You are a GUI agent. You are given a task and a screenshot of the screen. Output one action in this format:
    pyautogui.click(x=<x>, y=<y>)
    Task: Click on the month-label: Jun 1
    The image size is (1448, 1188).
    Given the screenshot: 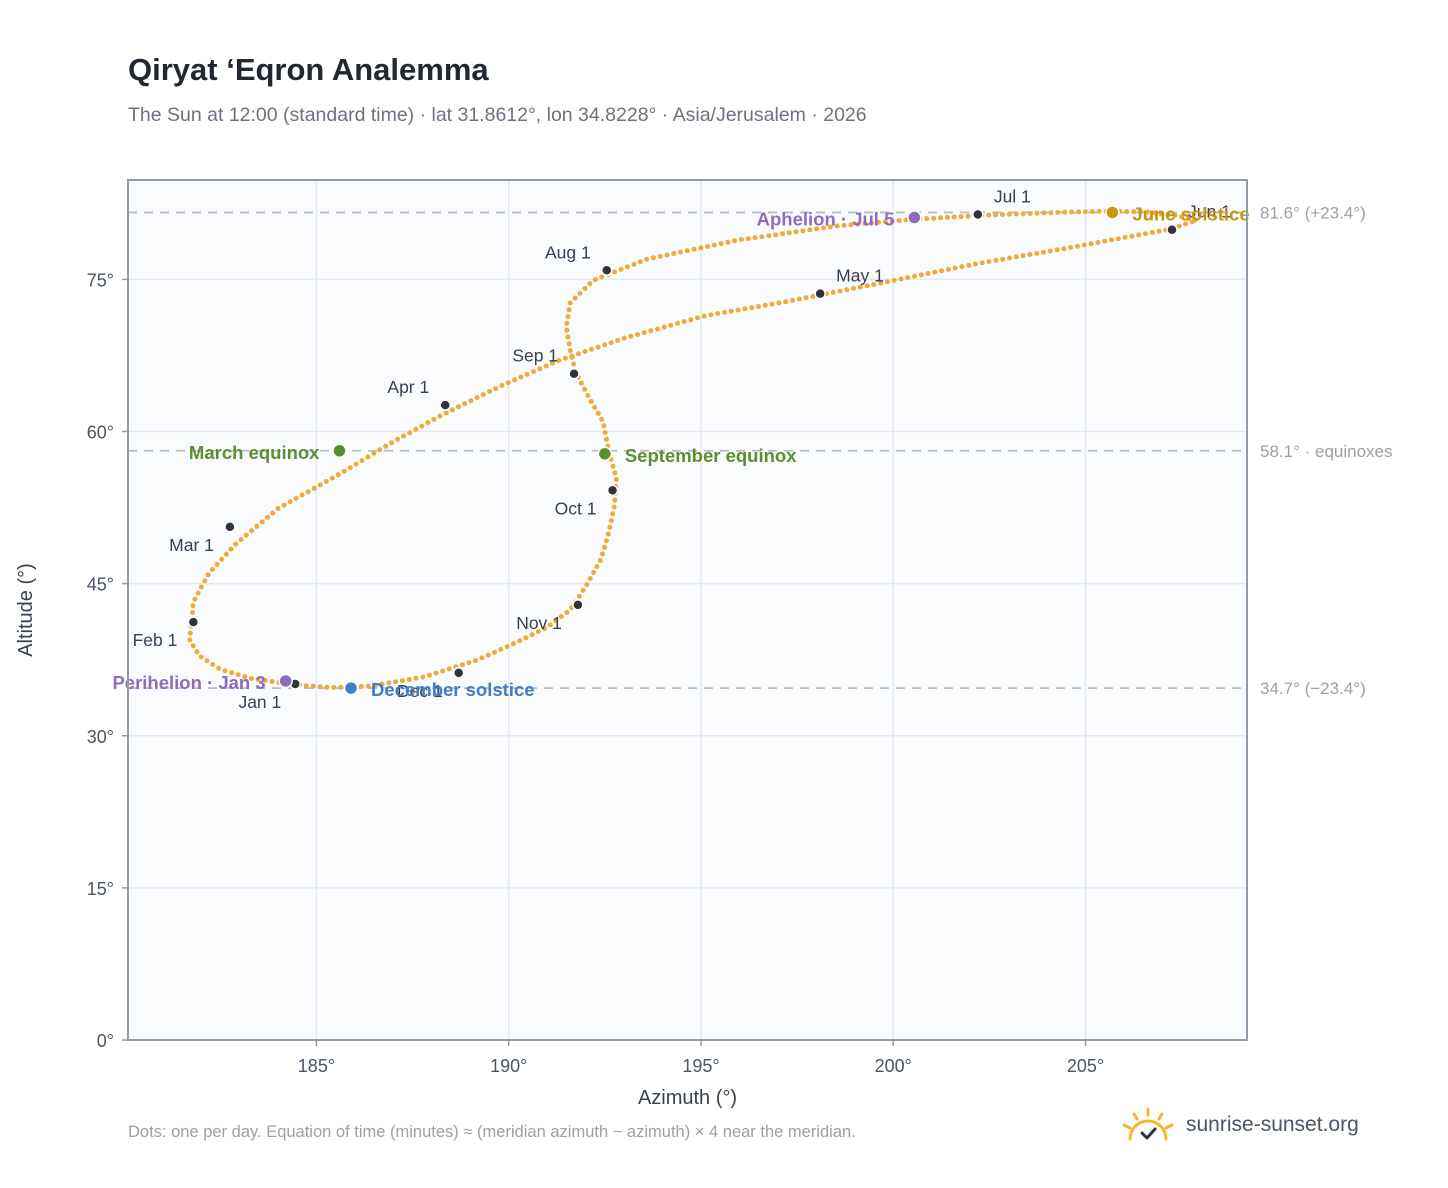 What is the action you would take?
    pyautogui.click(x=1209, y=212)
    